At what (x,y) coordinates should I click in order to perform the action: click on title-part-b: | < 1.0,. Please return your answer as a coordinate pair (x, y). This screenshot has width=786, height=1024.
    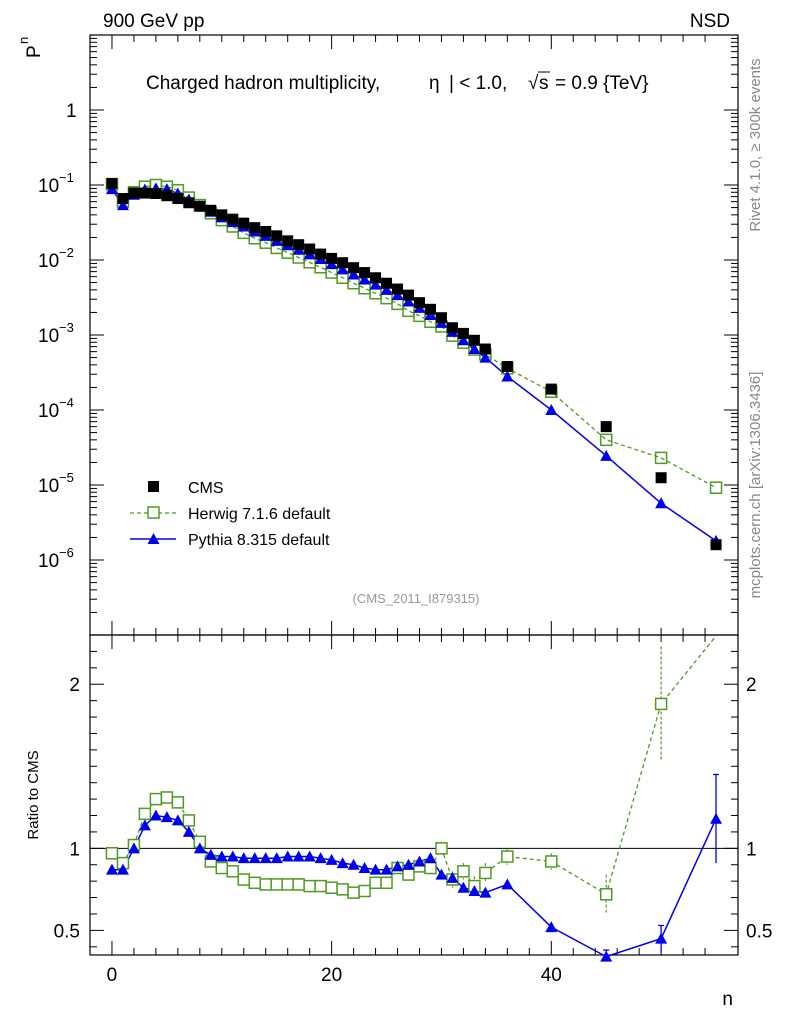
    Looking at the image, I should click on (478, 83).